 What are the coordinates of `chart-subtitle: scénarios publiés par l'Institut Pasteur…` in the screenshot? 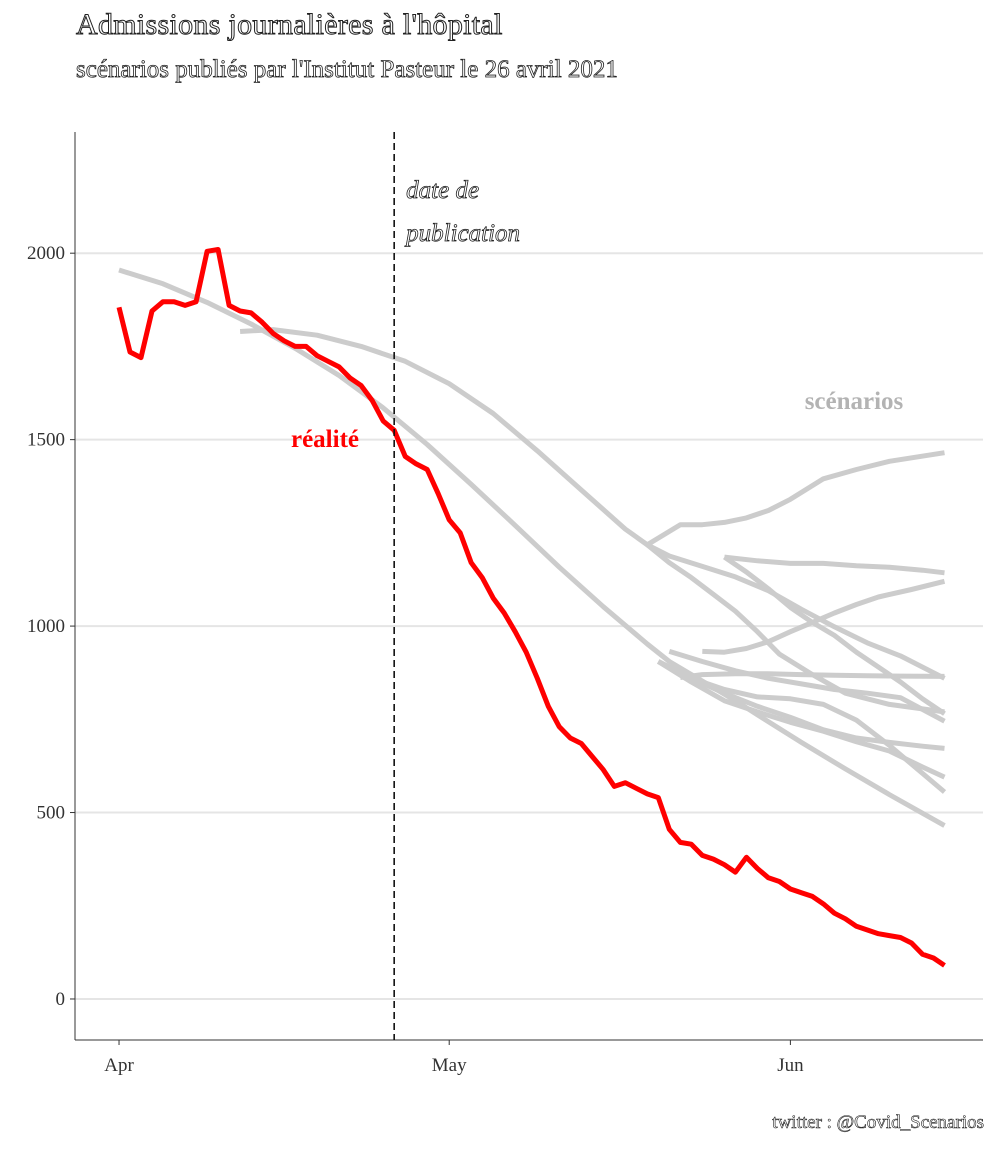 It's located at (347, 70).